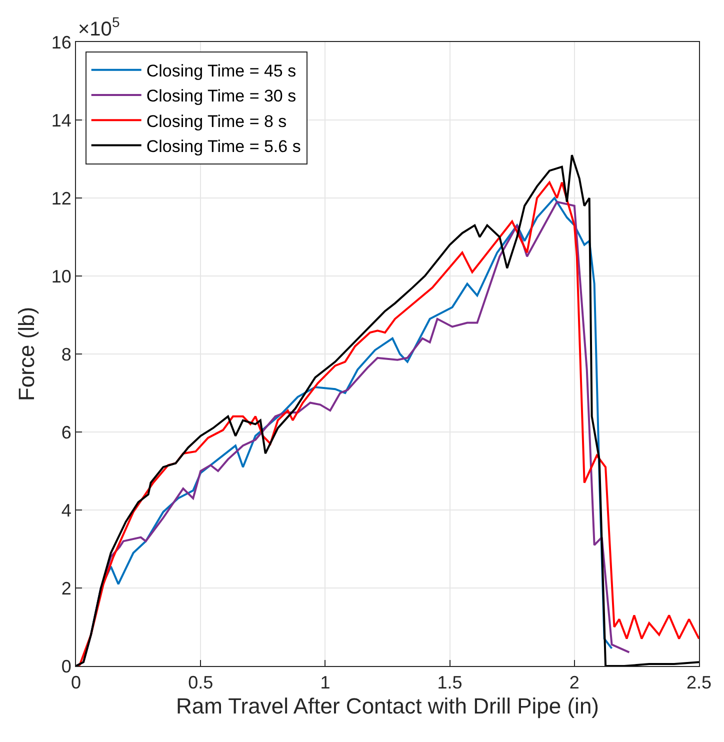  What do you see at coordinates (449, 682) in the screenshot?
I see `x-tick-label: 1.5` at bounding box center [449, 682].